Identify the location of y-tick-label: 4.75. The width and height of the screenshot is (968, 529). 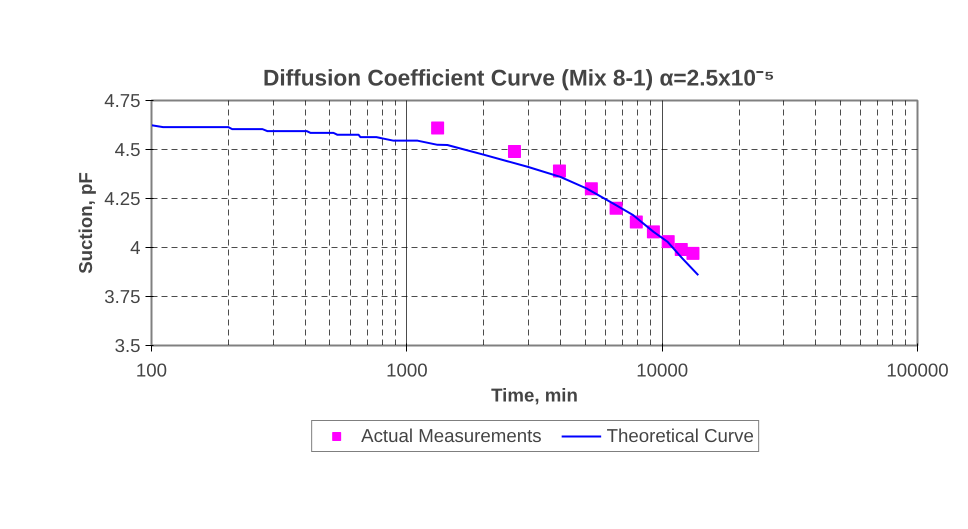
(122, 100).